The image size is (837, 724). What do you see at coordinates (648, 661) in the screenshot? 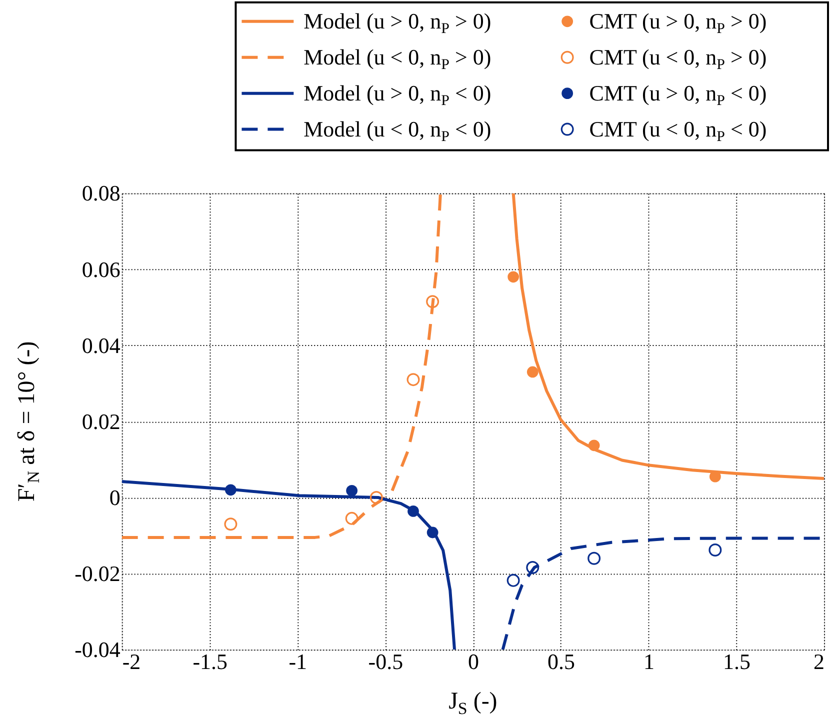
I see `x-tick-label: 1` at bounding box center [648, 661].